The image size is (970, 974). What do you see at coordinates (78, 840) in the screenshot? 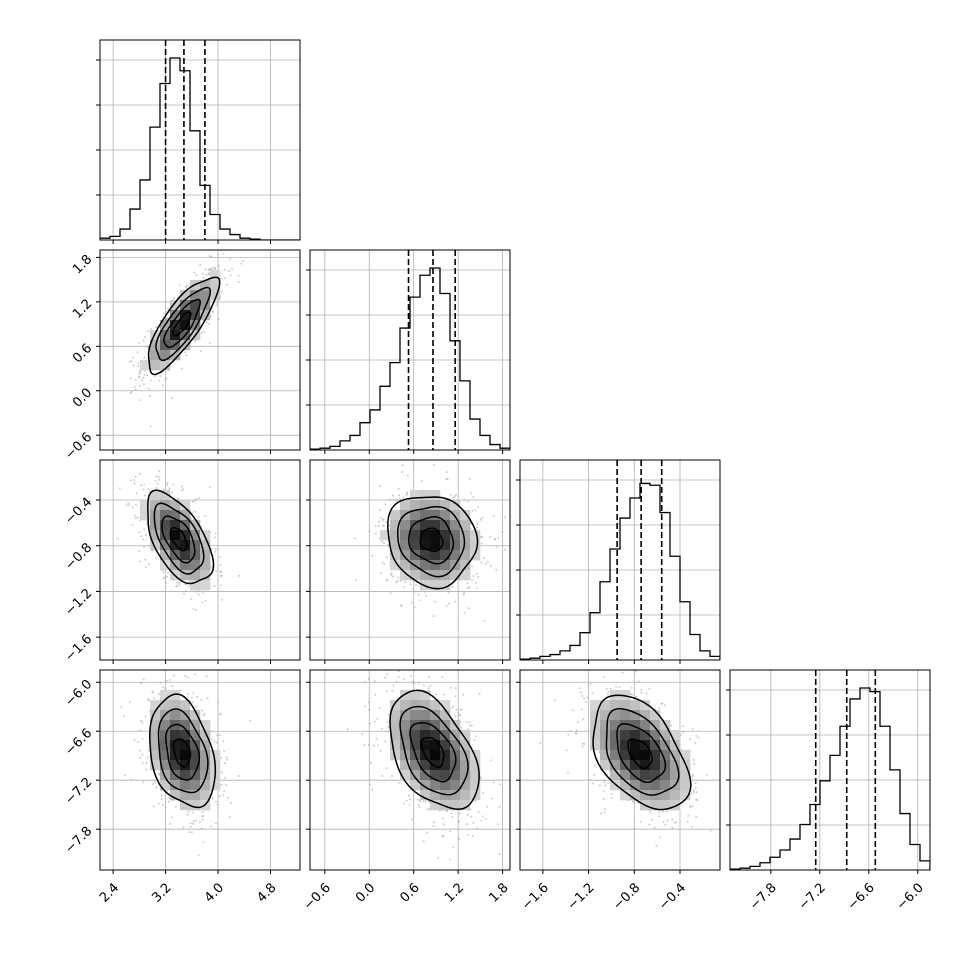
I see `ytick-label-3-0: −7.8` at bounding box center [78, 840].